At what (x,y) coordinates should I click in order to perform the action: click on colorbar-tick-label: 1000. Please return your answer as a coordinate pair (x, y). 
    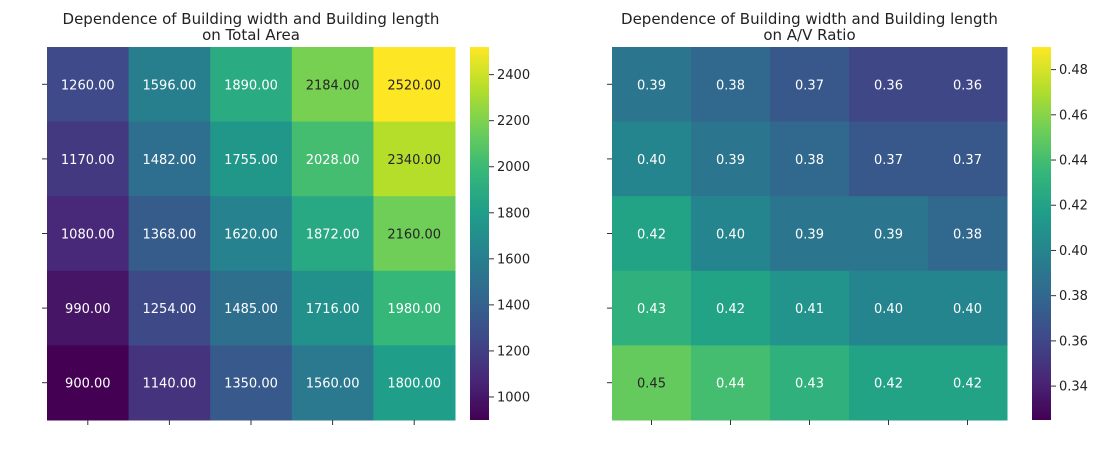
    Looking at the image, I should click on (513, 397).